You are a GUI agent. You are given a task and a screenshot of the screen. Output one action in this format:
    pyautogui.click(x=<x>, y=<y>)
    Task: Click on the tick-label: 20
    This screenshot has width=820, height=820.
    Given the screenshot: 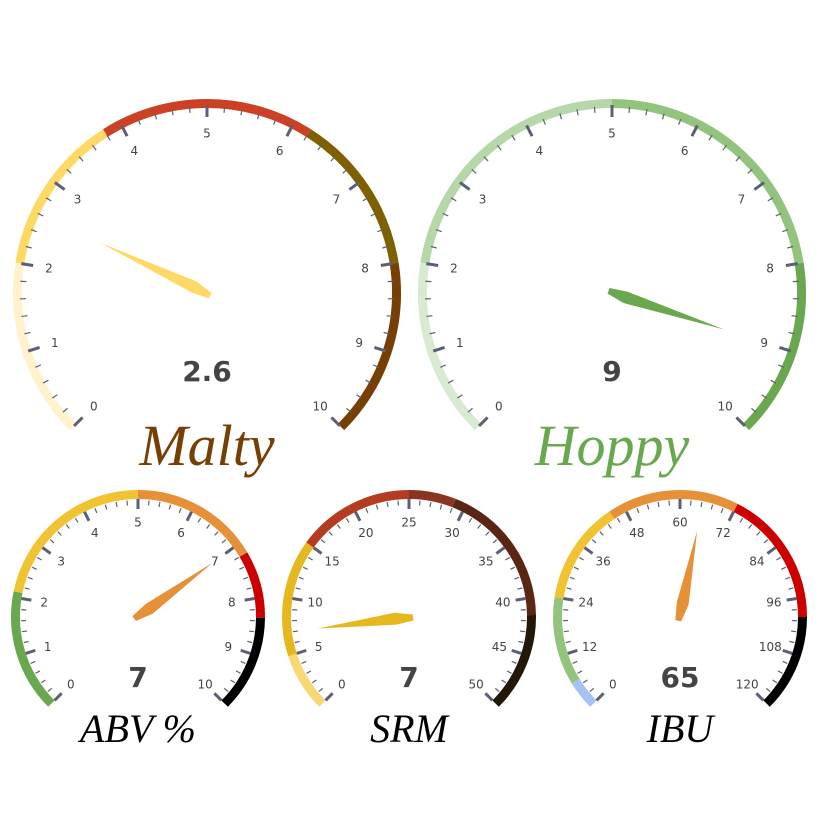 What is the action you would take?
    pyautogui.click(x=365, y=533)
    